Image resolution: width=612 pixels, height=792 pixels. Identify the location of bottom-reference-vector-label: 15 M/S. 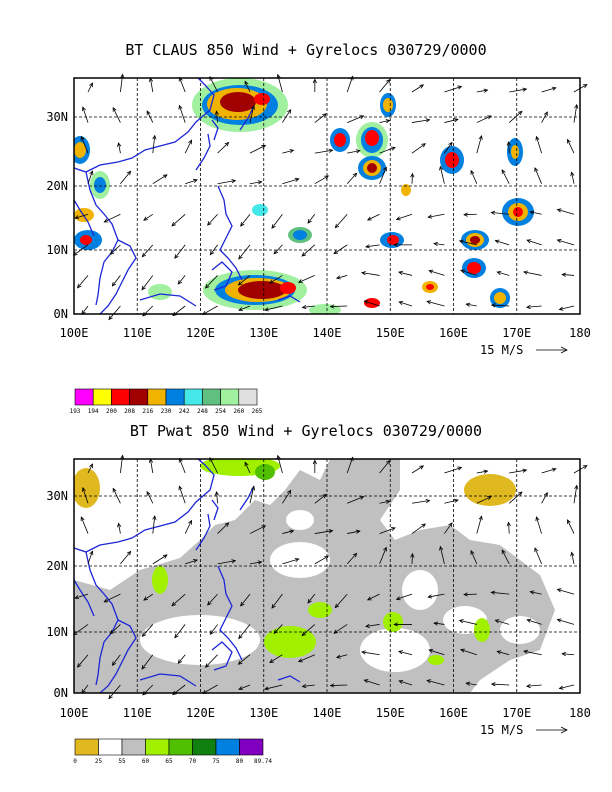
(501, 730).